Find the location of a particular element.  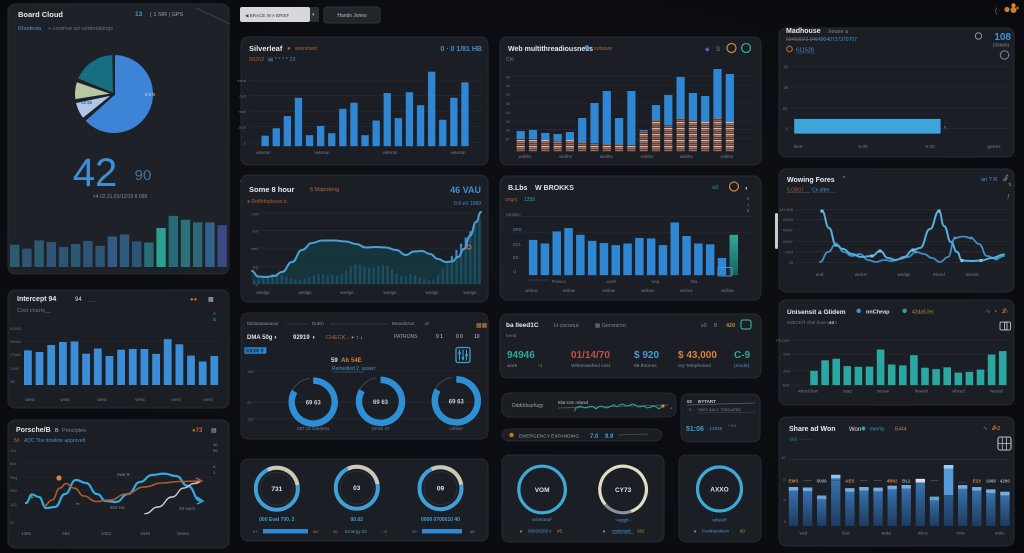

svg-text: belt is located at coordinates (243, 96).